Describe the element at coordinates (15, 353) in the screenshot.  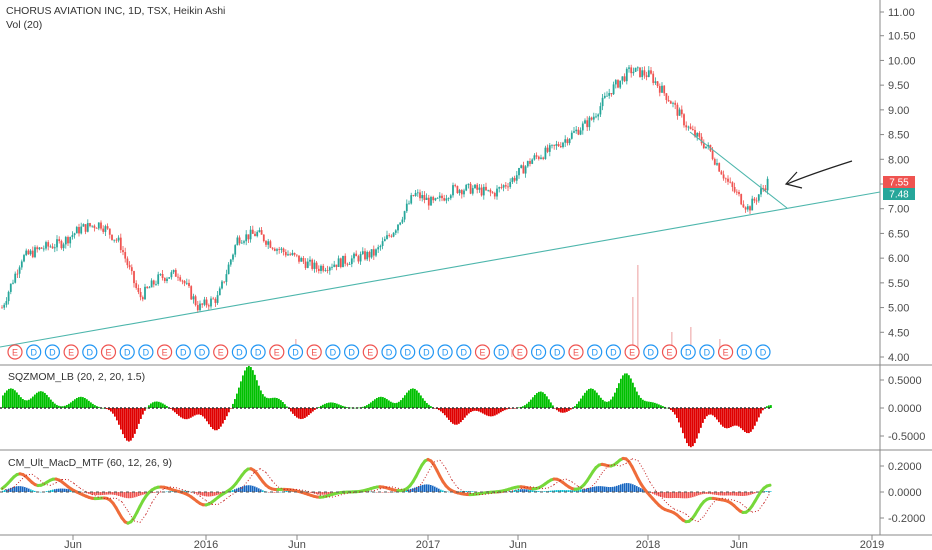
I see `event-marker-label: E` at that location.